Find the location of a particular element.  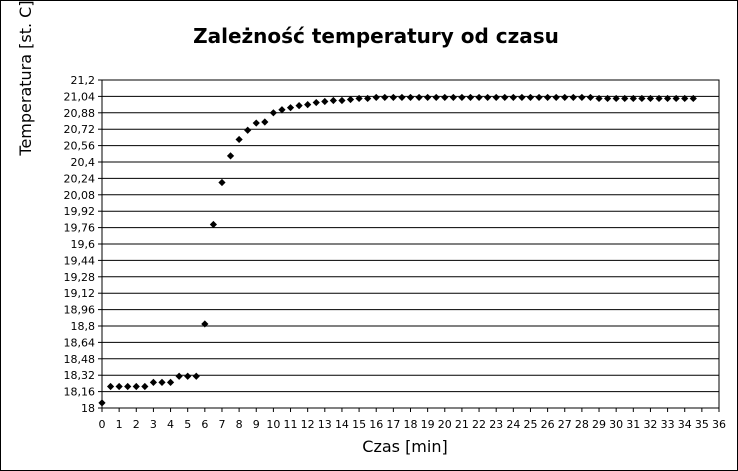

x-tick-label: 28 is located at coordinates (582, 424).